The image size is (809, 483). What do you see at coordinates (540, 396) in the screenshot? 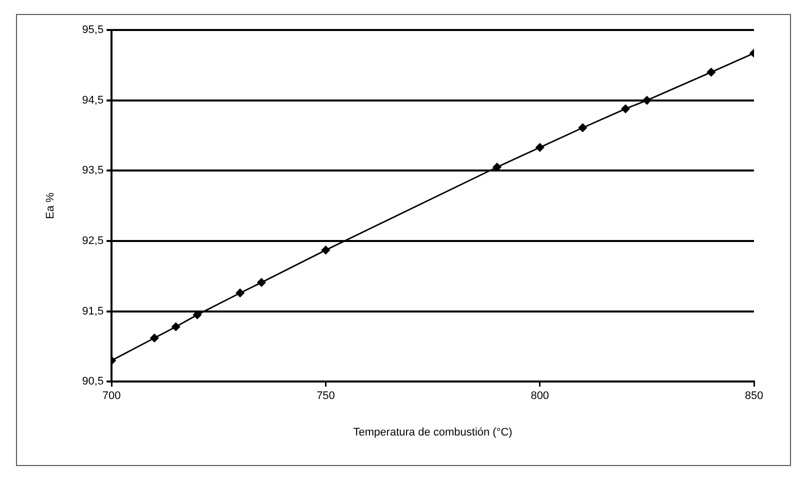
I see `x-tick-label: 800` at bounding box center [540, 396].